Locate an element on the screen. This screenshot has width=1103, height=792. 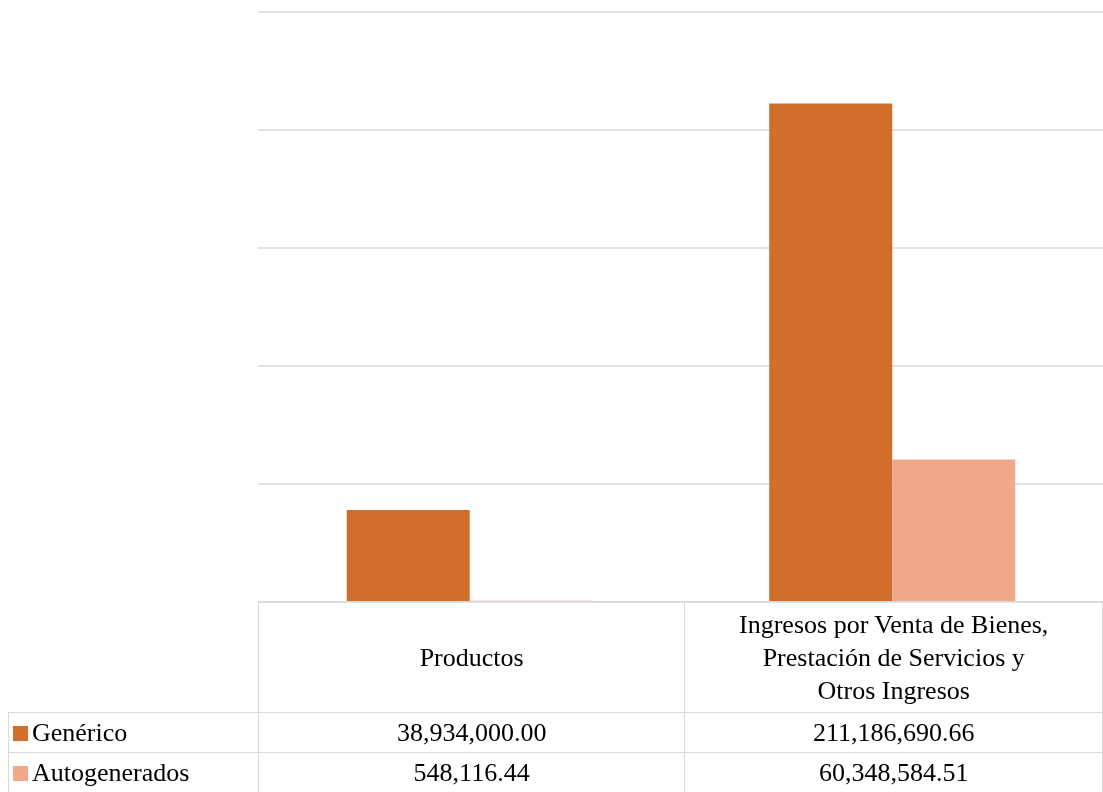
x-tick-label: Ingresos por Venta de Bienes, Prestación de Servicios y Otros Ingresos is located at coordinates (893, 657).